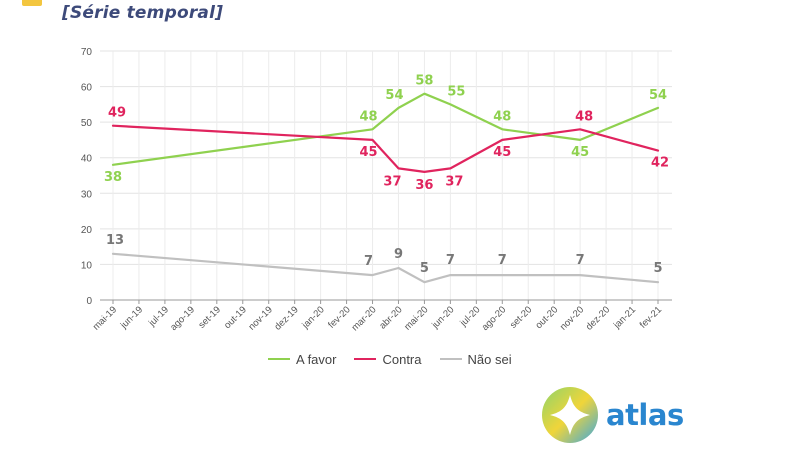 Image resolution: width=800 pixels, height=450 pixels. I want to click on x-tick-label: set-20, so click(521, 317).